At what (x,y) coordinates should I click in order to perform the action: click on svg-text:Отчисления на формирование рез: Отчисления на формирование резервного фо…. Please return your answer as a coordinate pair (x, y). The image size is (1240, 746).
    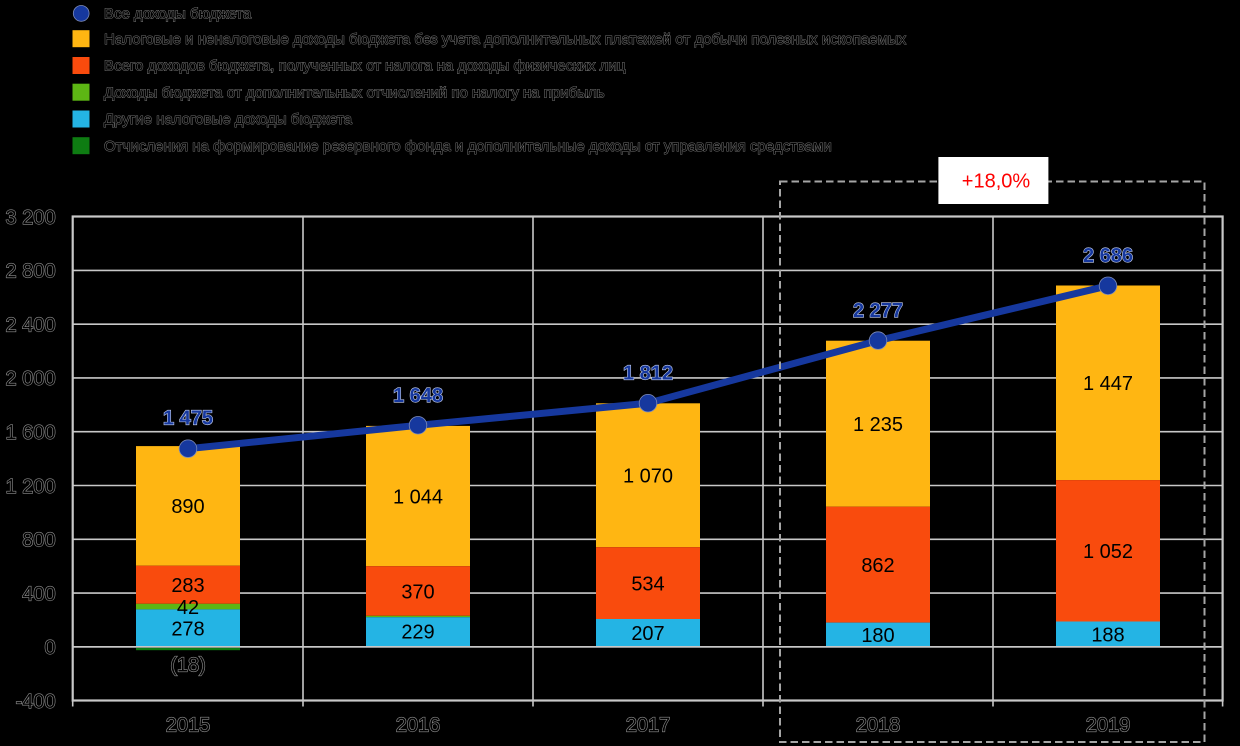
    Looking at the image, I should click on (468, 146).